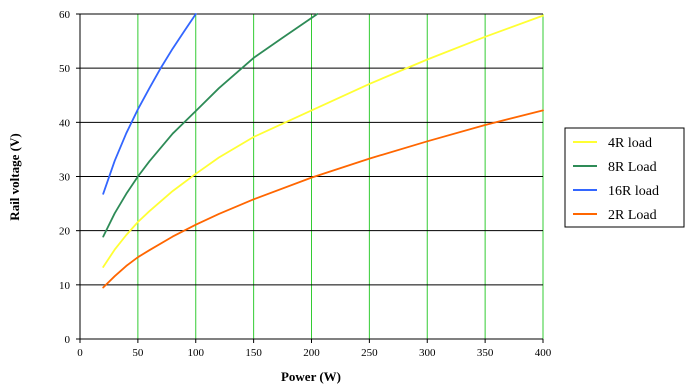 This screenshot has height=385, width=692. I want to click on x-tick-label: 100, so click(196, 353).